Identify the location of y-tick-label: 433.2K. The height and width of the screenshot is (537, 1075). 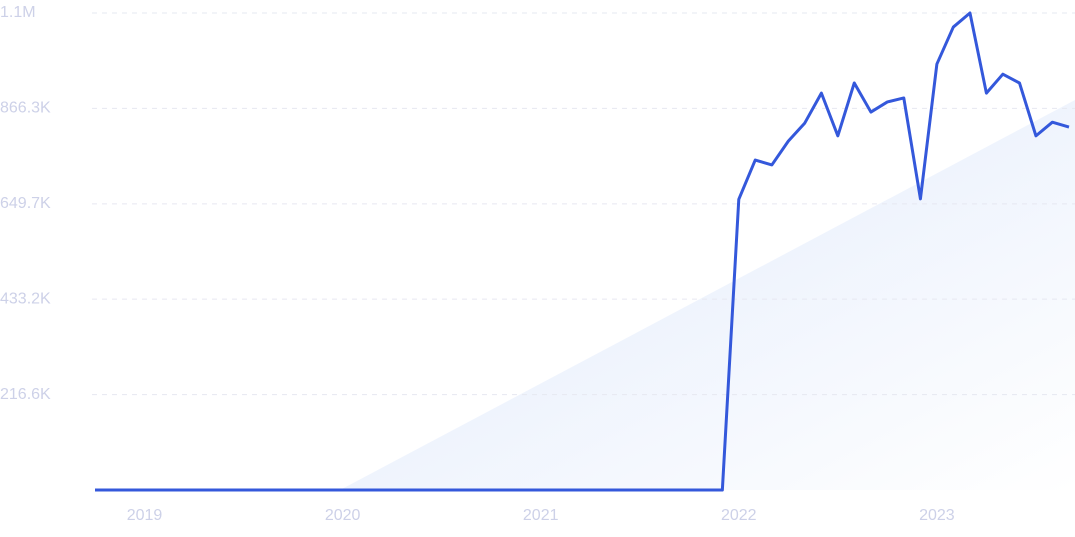
(25, 298).